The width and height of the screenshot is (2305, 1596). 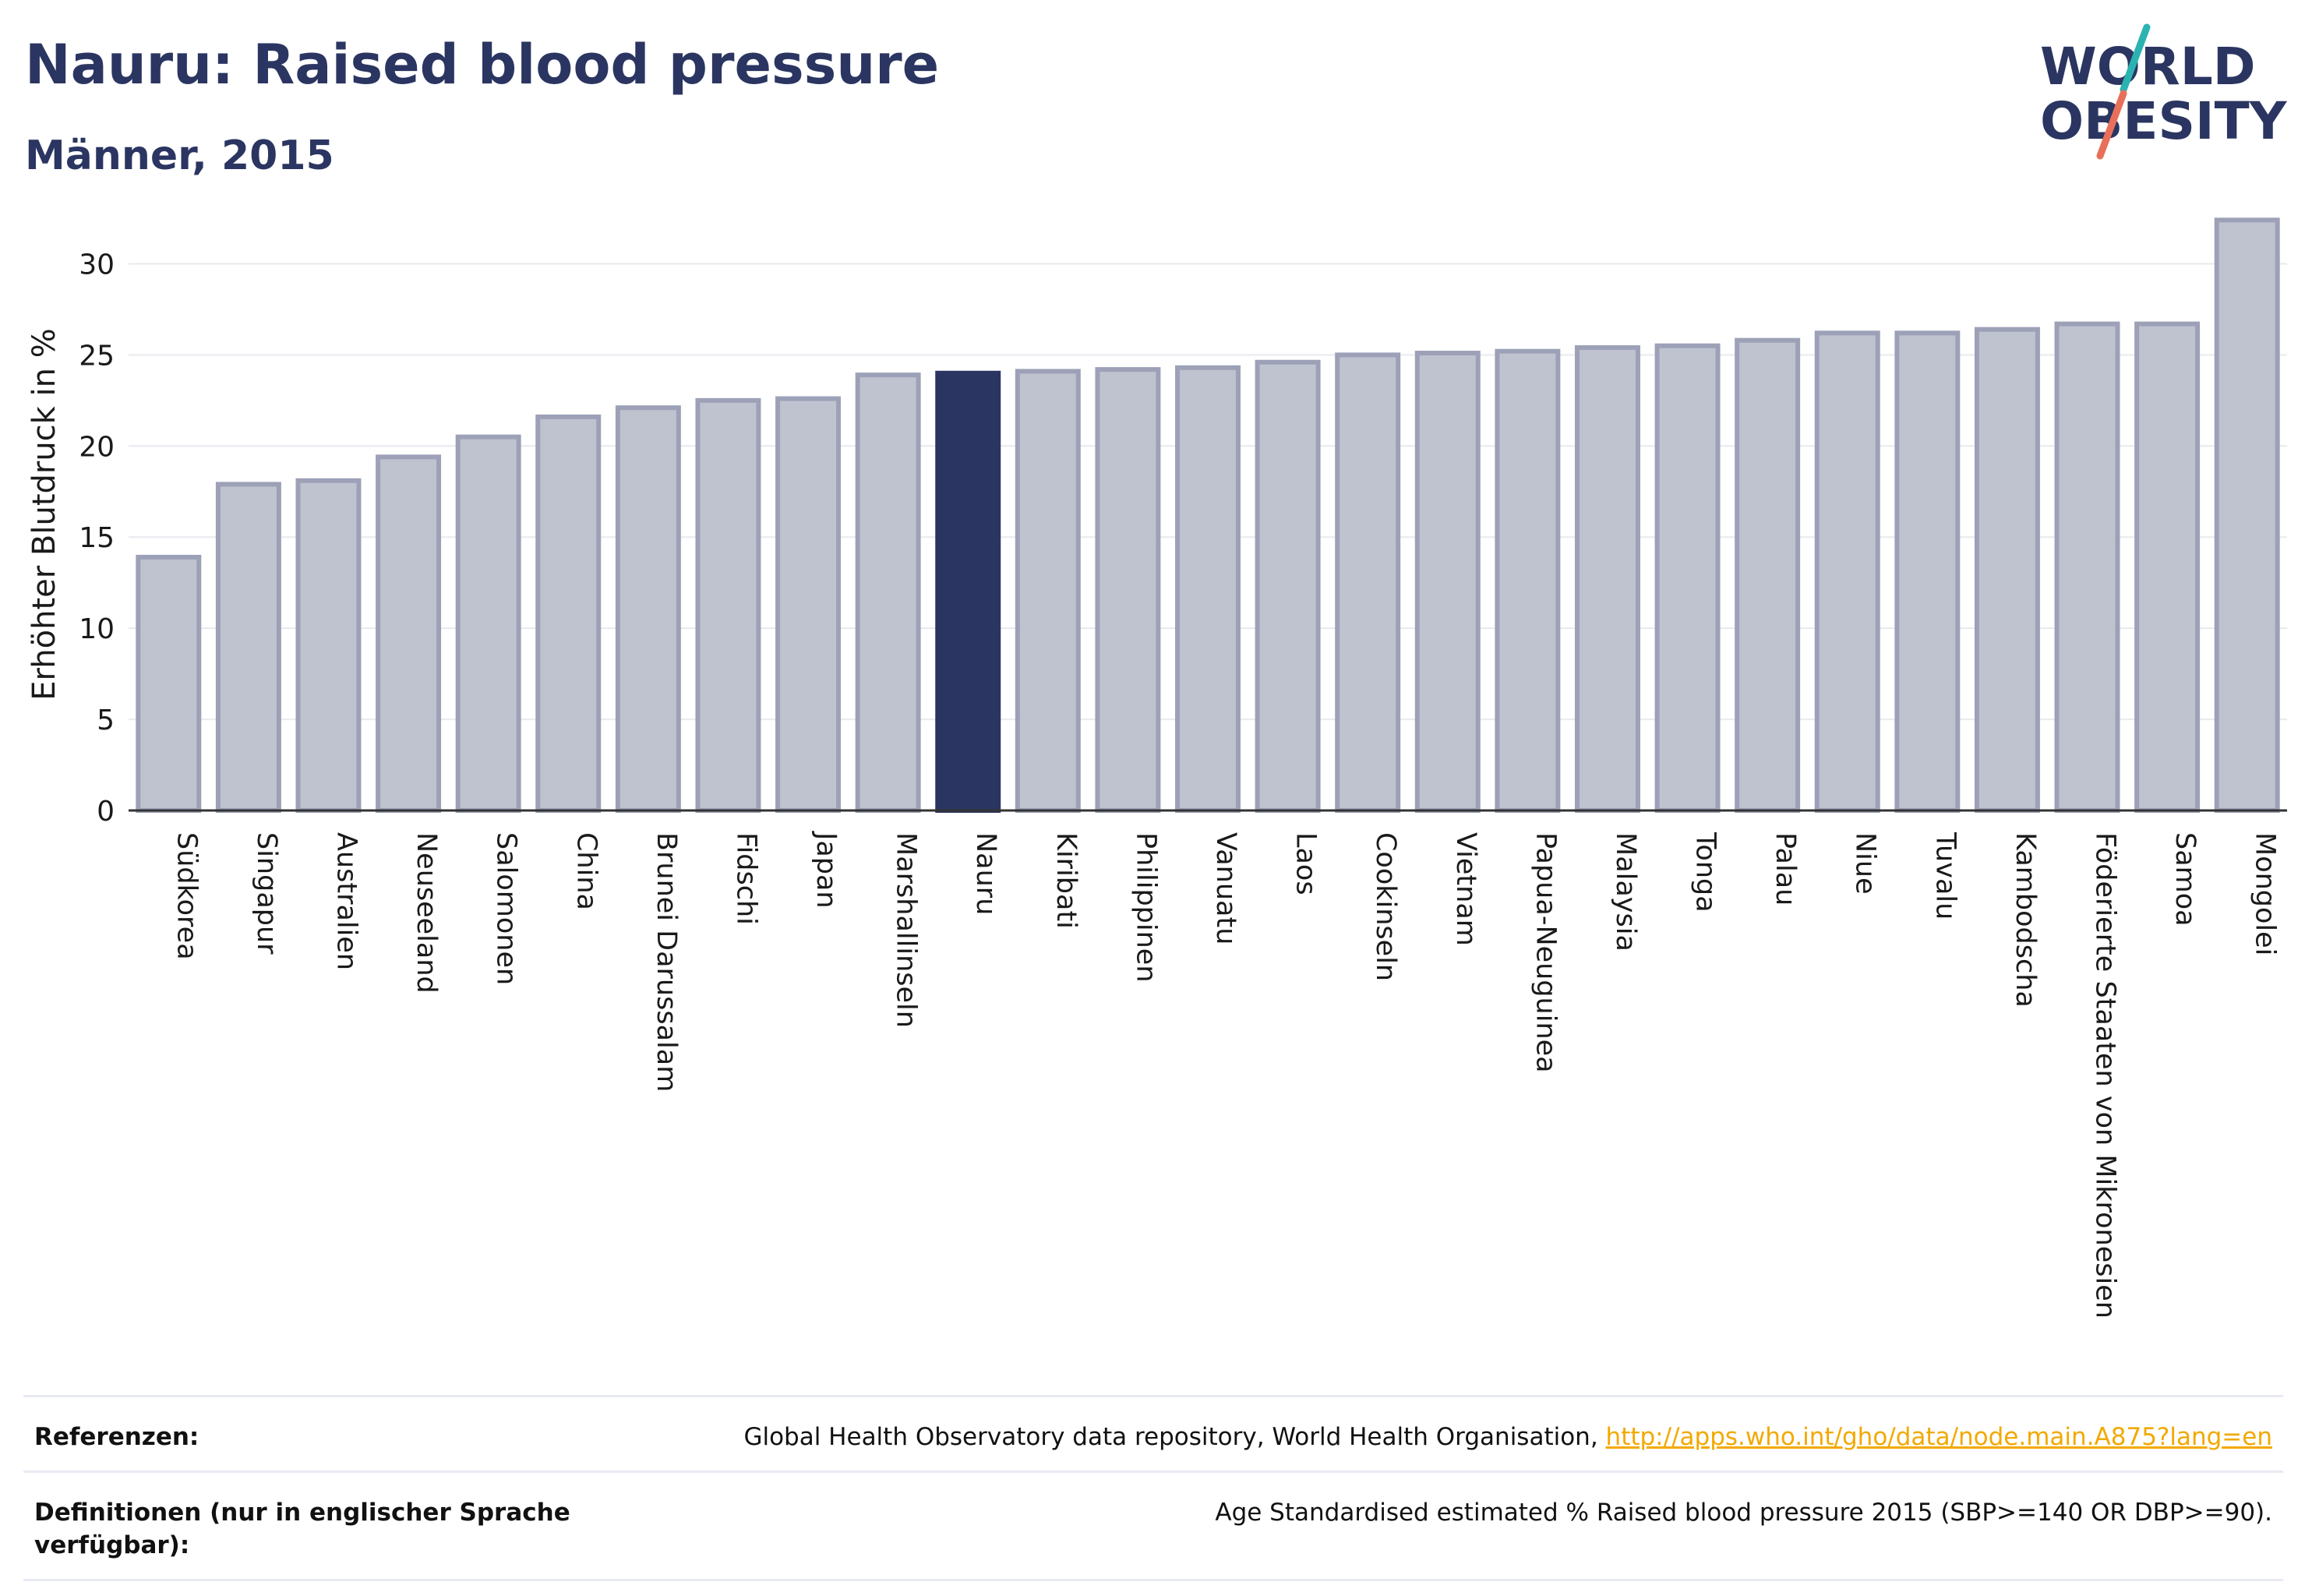 I want to click on chart-subtitle: Männer, 2015, so click(x=179, y=155).